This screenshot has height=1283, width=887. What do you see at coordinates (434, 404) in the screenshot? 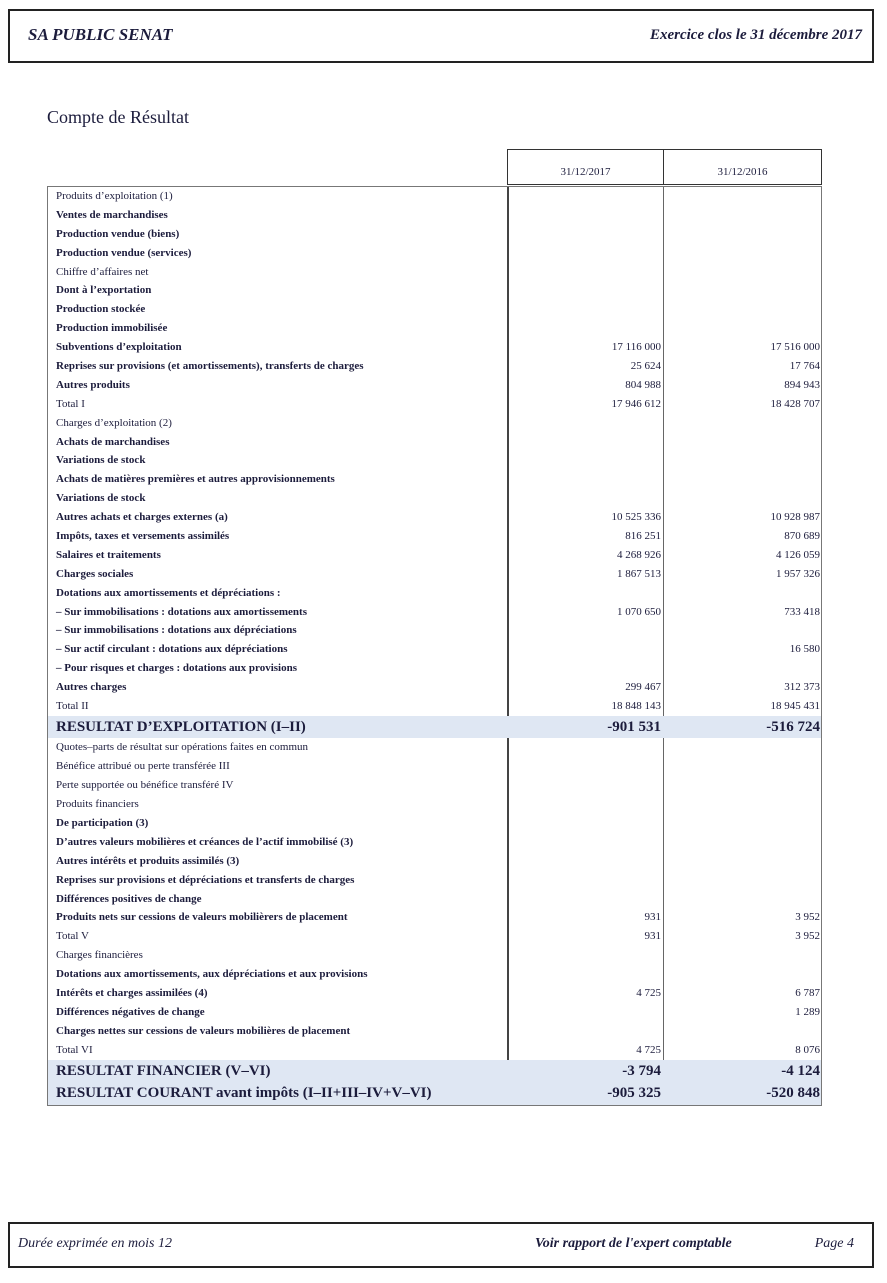
I see `table-row: Total I 17 946 612 18 428 707` at bounding box center [434, 404].